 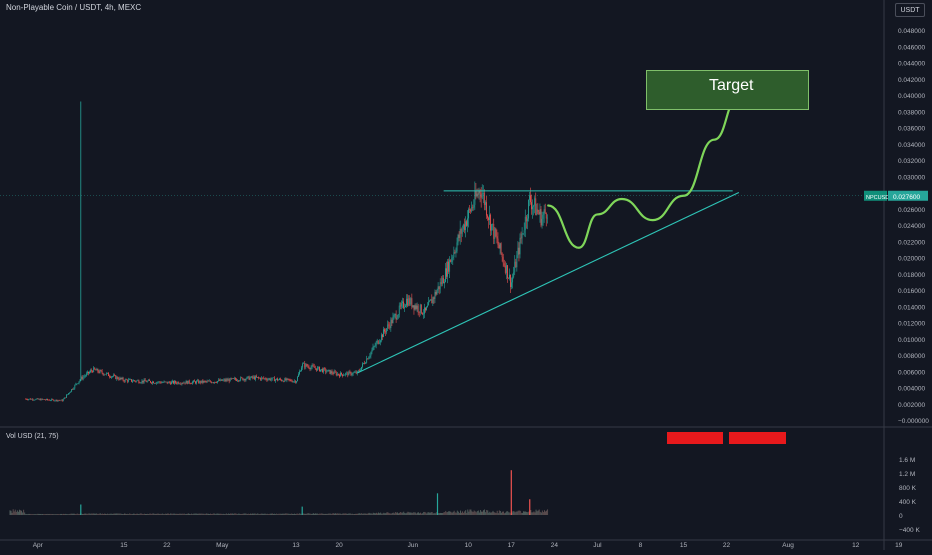 What do you see at coordinates (32, 436) in the screenshot?
I see `volume-indicator-title: Vol USD (21, 75)` at bounding box center [32, 436].